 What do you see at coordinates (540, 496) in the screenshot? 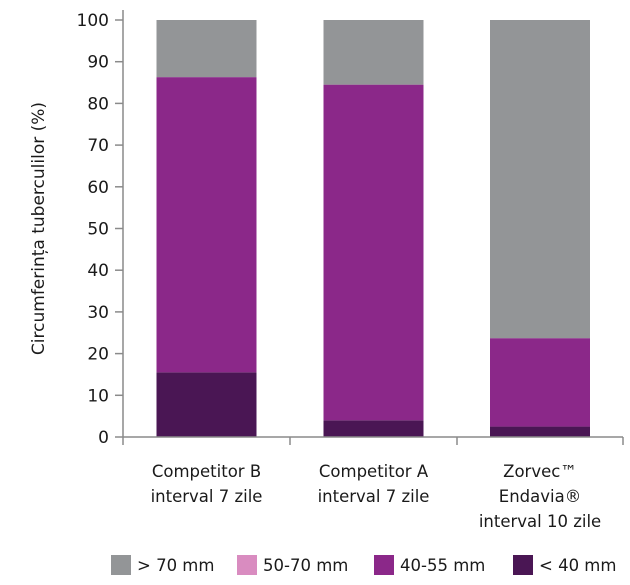
I see `x-category-label: Endavia®` at bounding box center [540, 496].